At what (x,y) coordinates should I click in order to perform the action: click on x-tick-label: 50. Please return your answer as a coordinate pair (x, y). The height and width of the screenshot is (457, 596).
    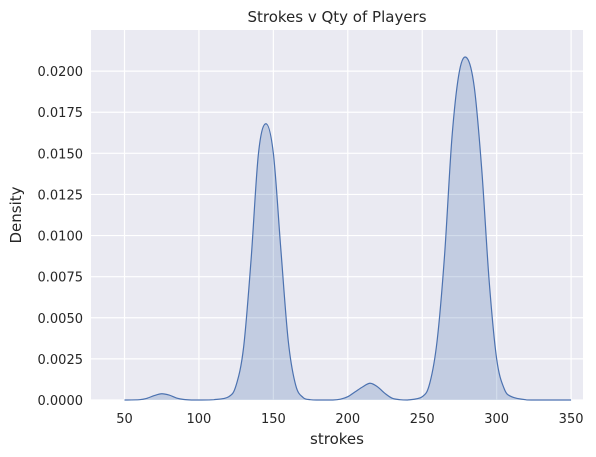
    Looking at the image, I should click on (124, 419).